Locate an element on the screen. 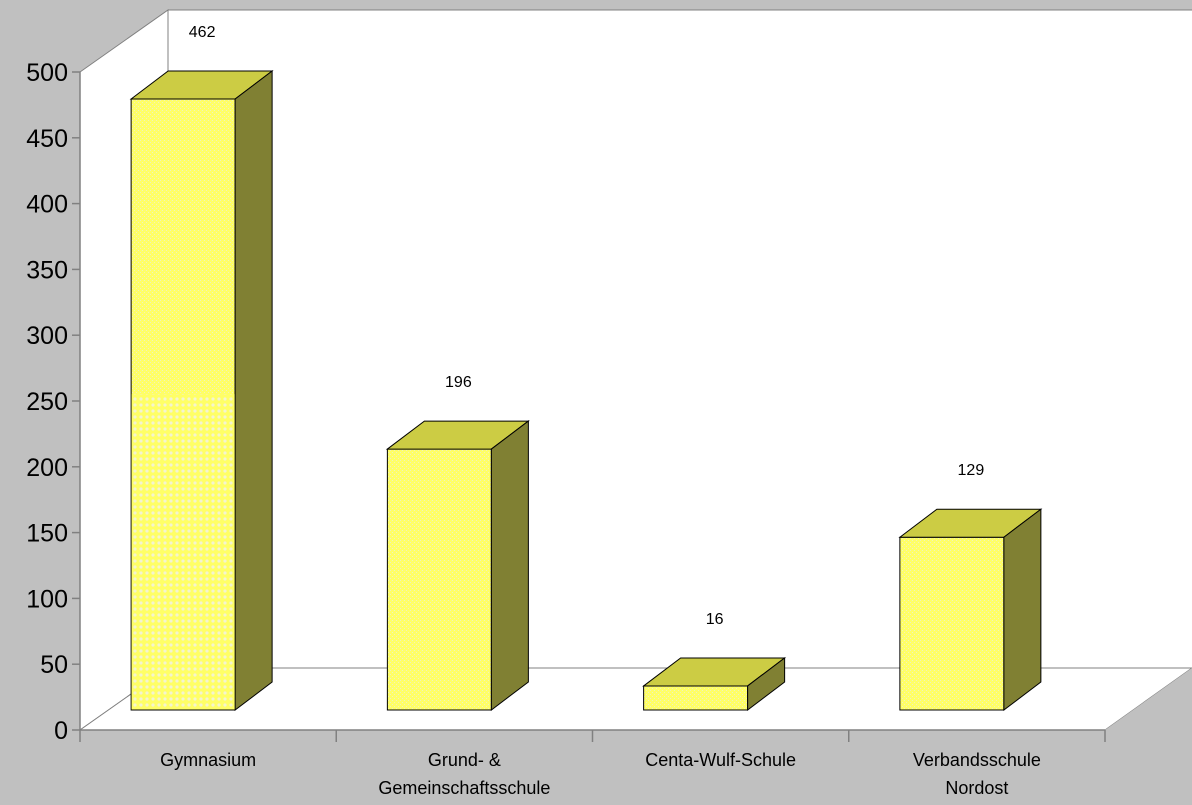  y-tick-label: 250 is located at coordinates (47, 402).